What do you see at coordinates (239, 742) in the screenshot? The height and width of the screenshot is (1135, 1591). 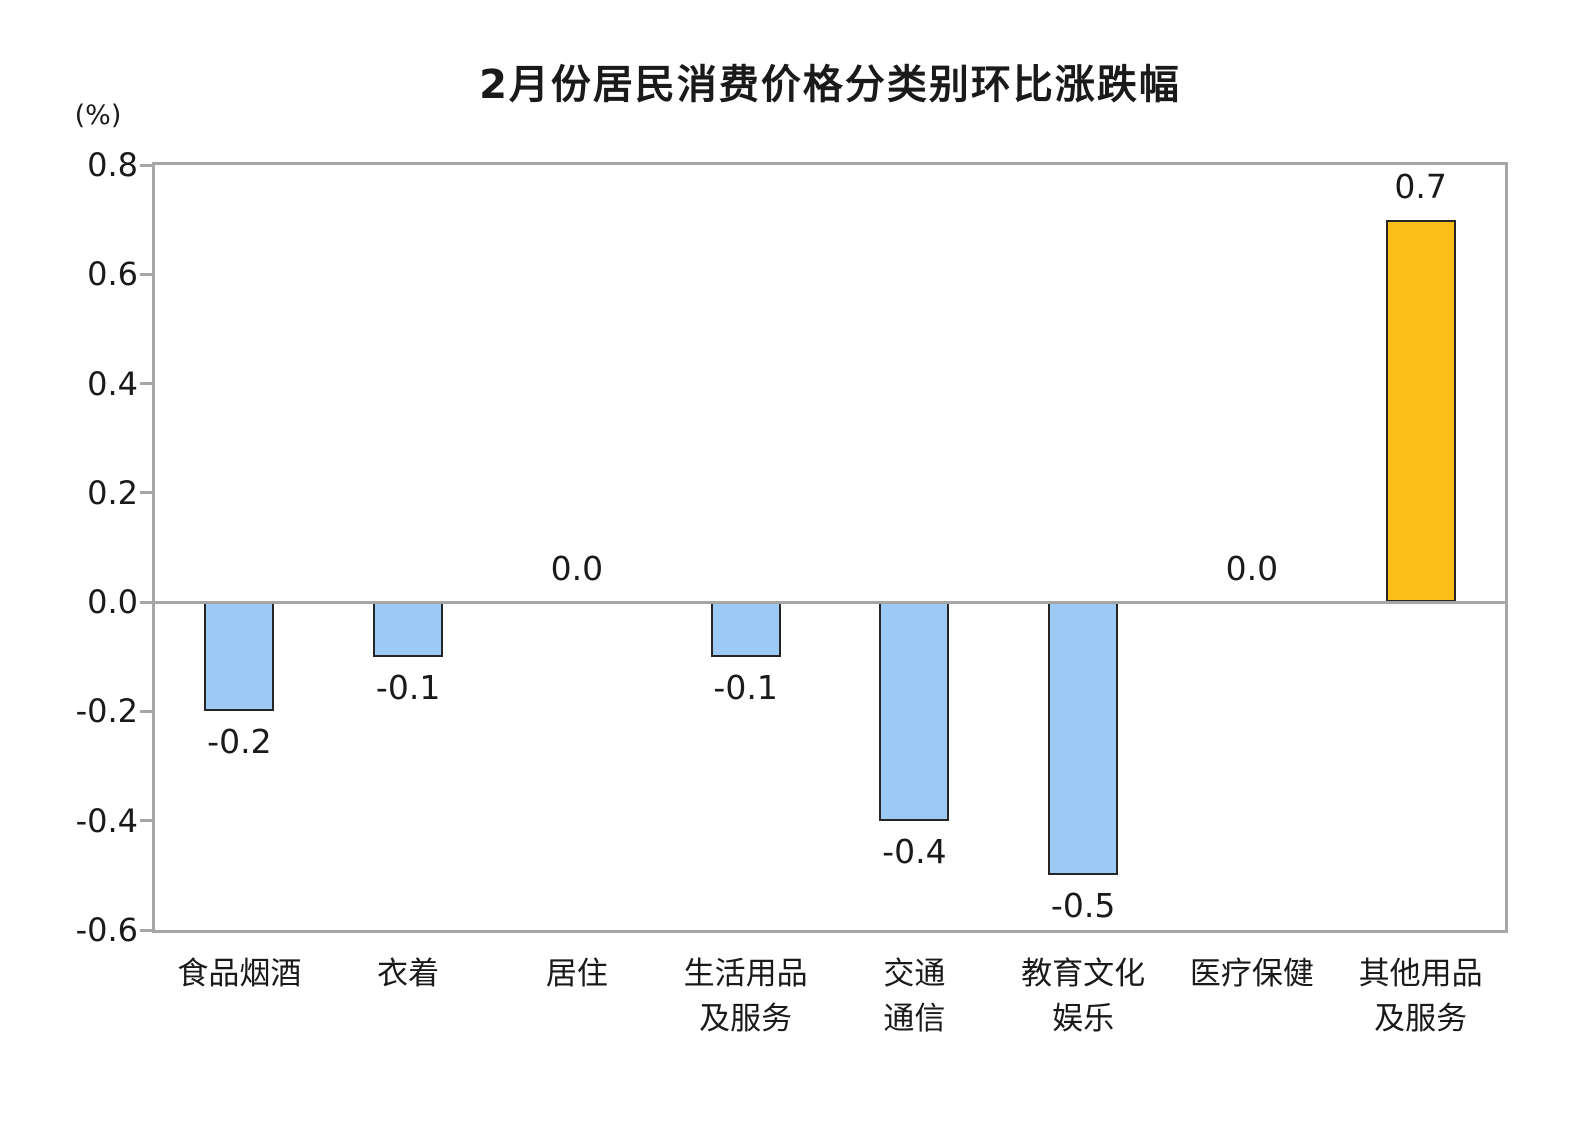 I see `bar-value-label: -0.2` at bounding box center [239, 742].